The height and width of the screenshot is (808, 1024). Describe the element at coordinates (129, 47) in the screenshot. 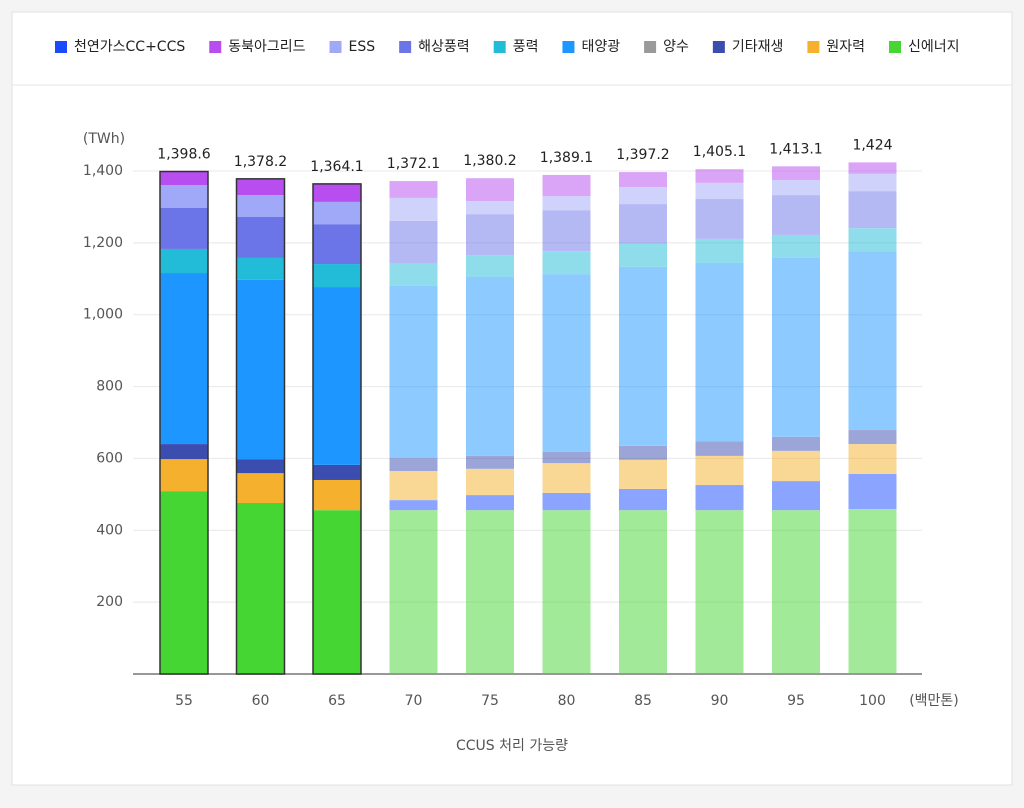

I see `legend-label: 천연가스CC+CCS` at that location.